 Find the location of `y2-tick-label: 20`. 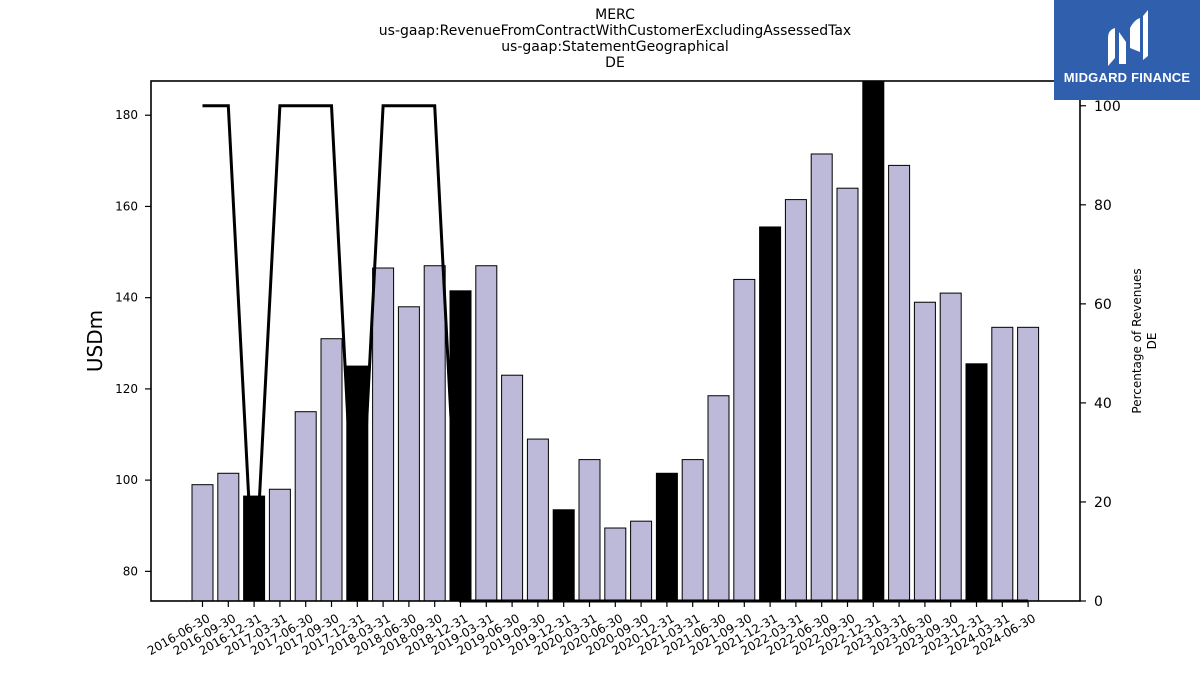

y2-tick-label: 20 is located at coordinates (1103, 503).